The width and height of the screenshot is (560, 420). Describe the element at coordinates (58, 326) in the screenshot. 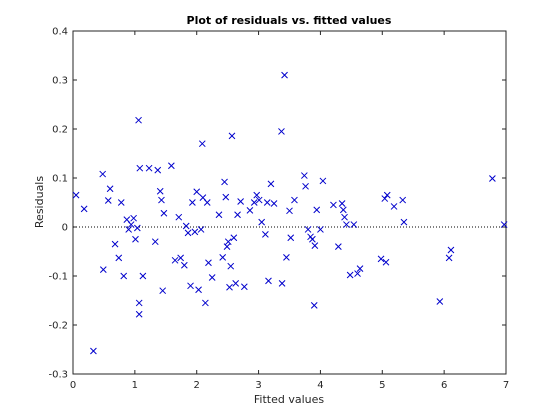

I see `y-tick-label: -0.2` at that location.